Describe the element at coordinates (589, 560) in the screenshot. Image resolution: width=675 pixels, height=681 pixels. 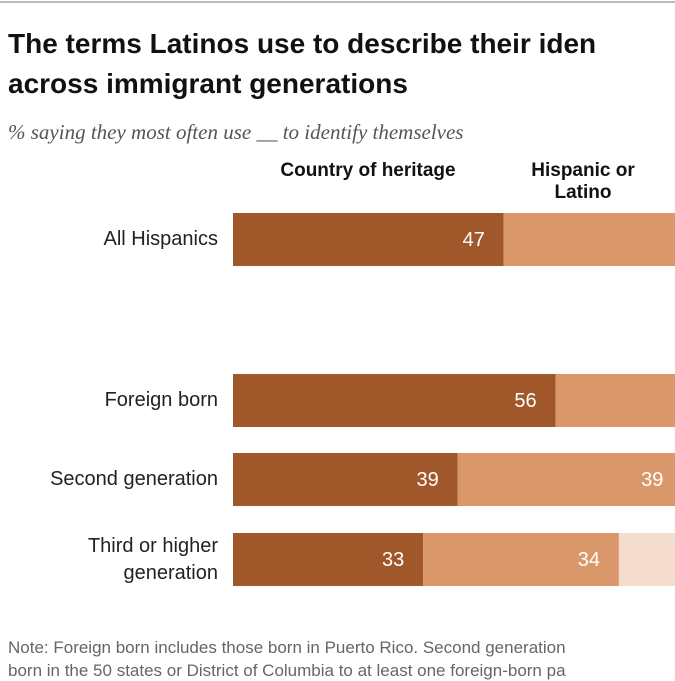
I see `value-label: 34` at that location.